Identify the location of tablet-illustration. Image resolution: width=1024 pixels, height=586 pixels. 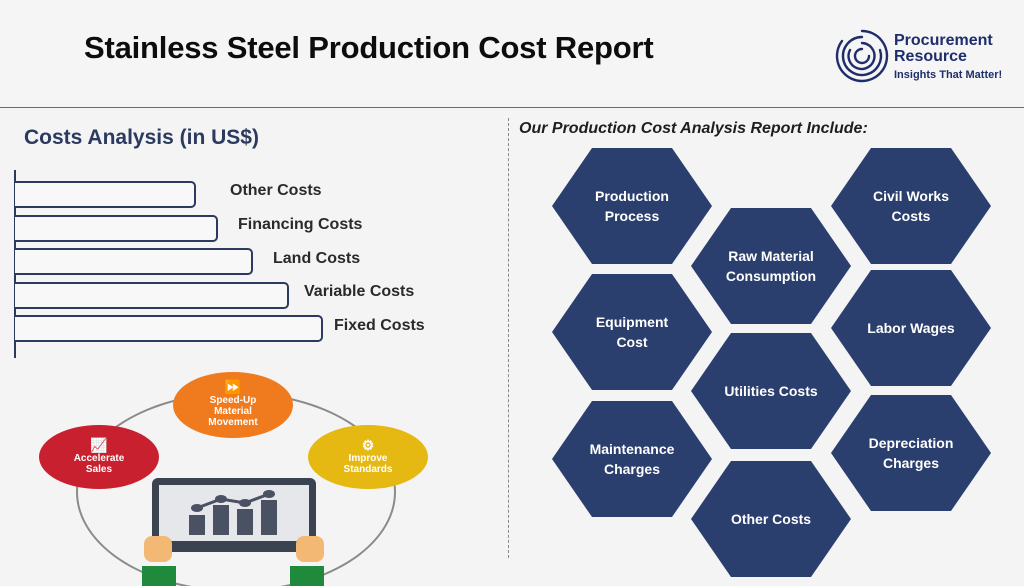
(234, 515).